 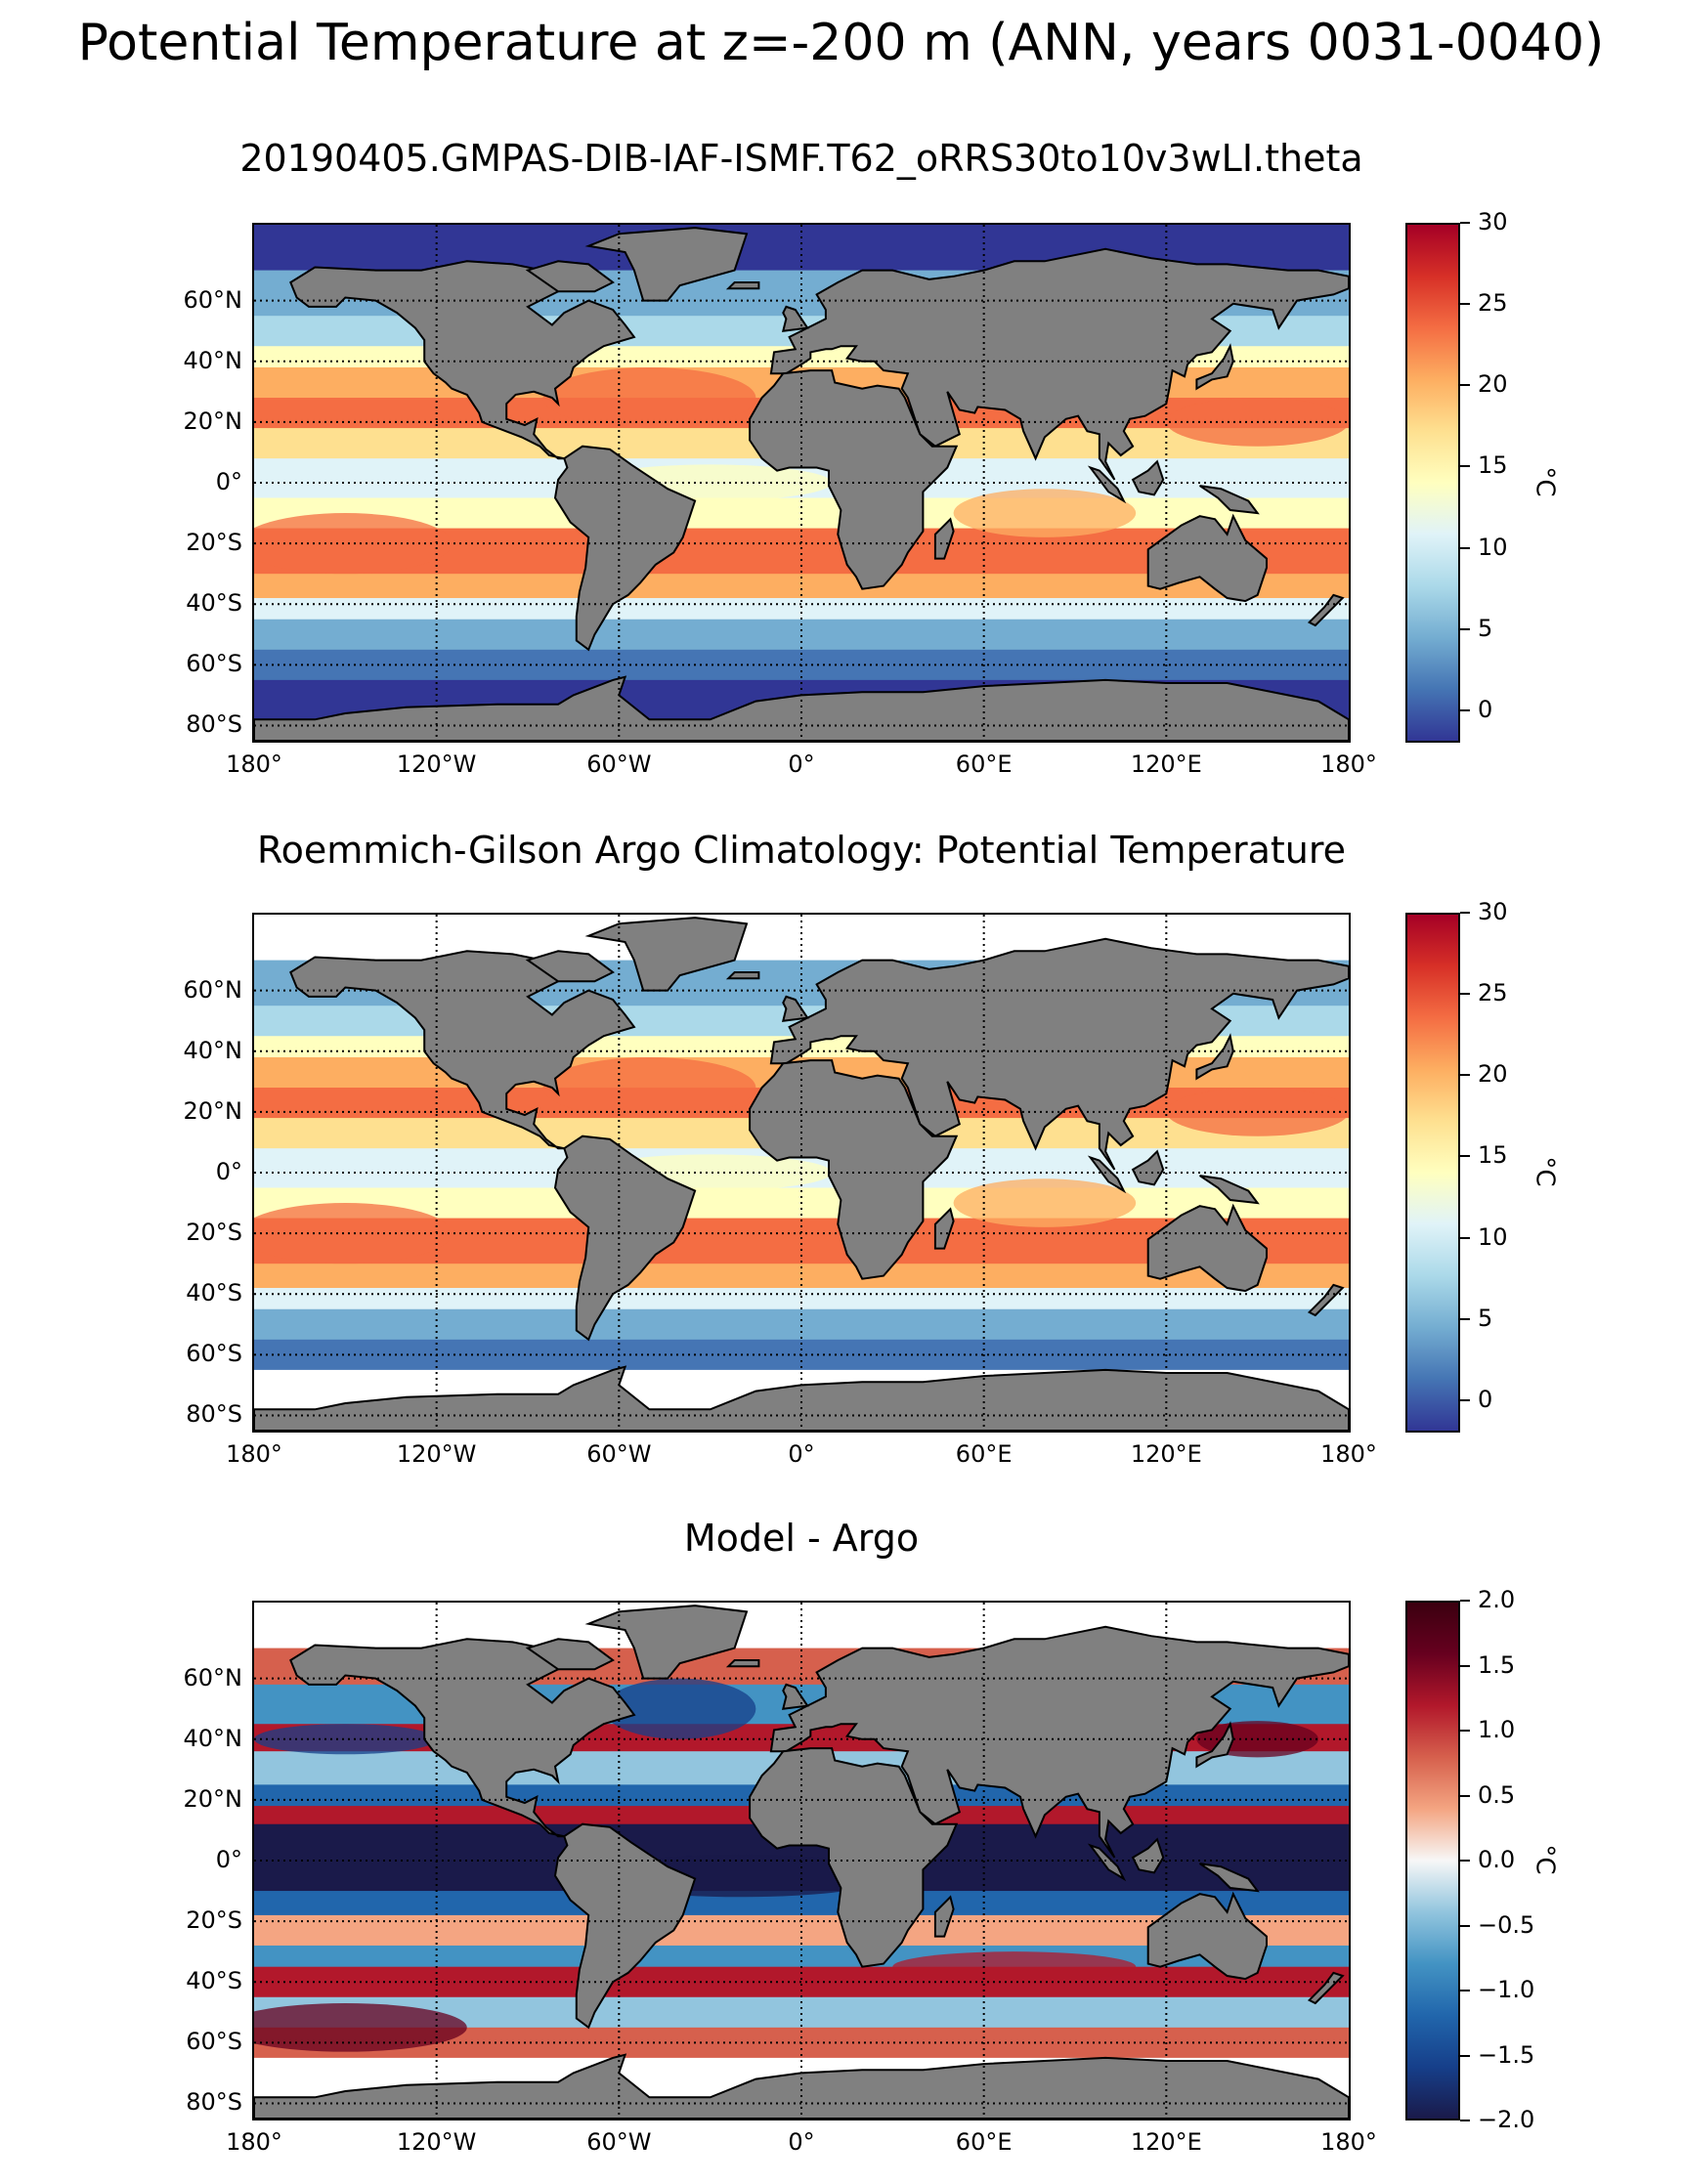 What do you see at coordinates (1432, 1860) in the screenshot?
I see `colorbar` at bounding box center [1432, 1860].